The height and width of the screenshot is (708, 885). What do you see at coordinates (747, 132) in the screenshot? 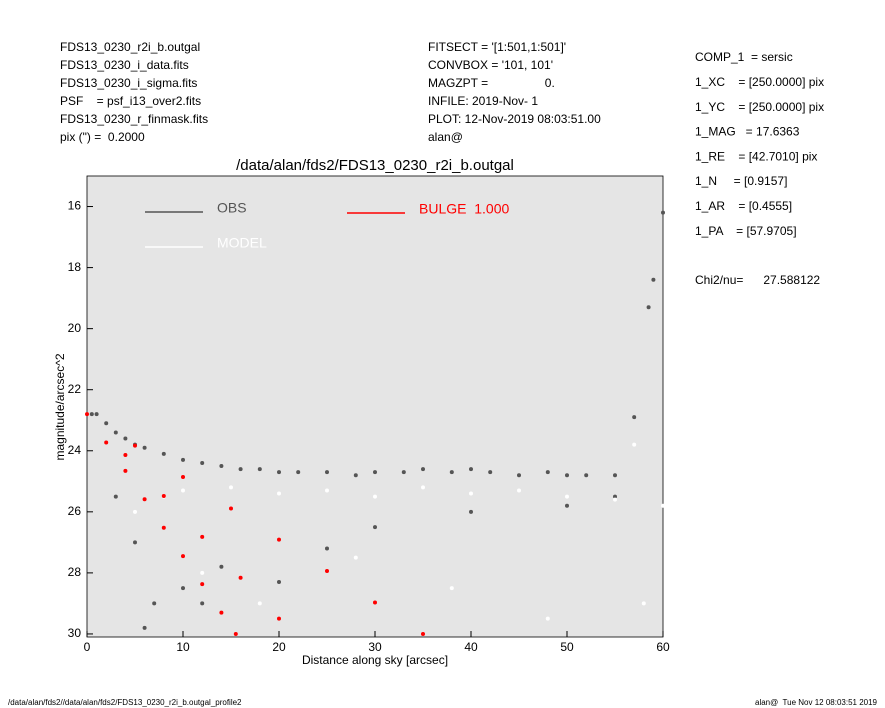
I see `header-line: 1_MAG = 17.6363` at bounding box center [747, 132].